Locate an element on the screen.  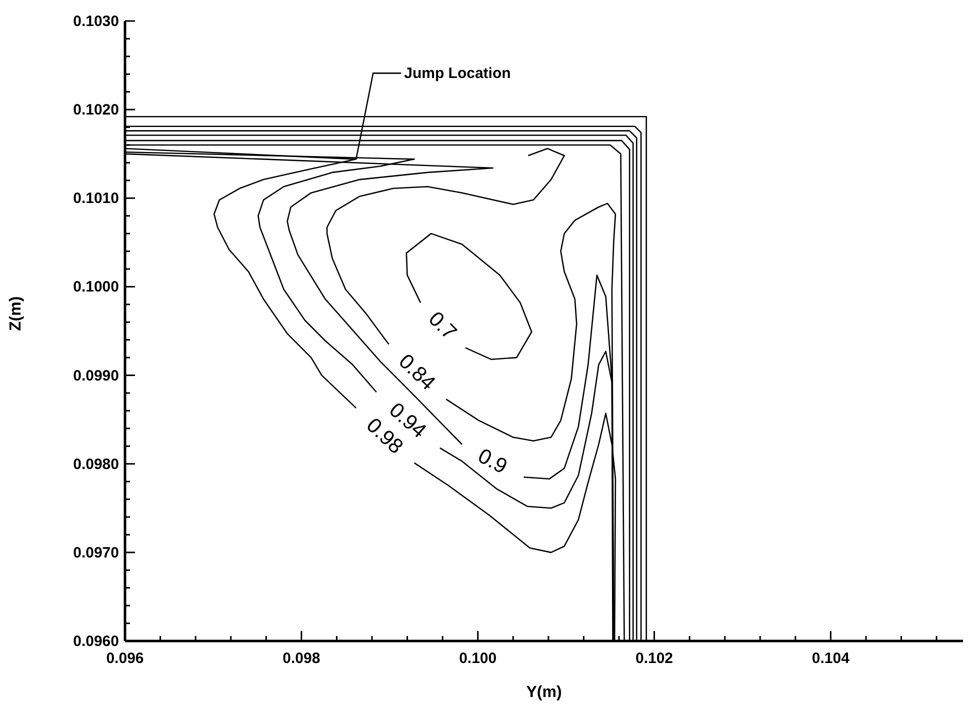
annotation: Jump Location is located at coordinates (457, 73).